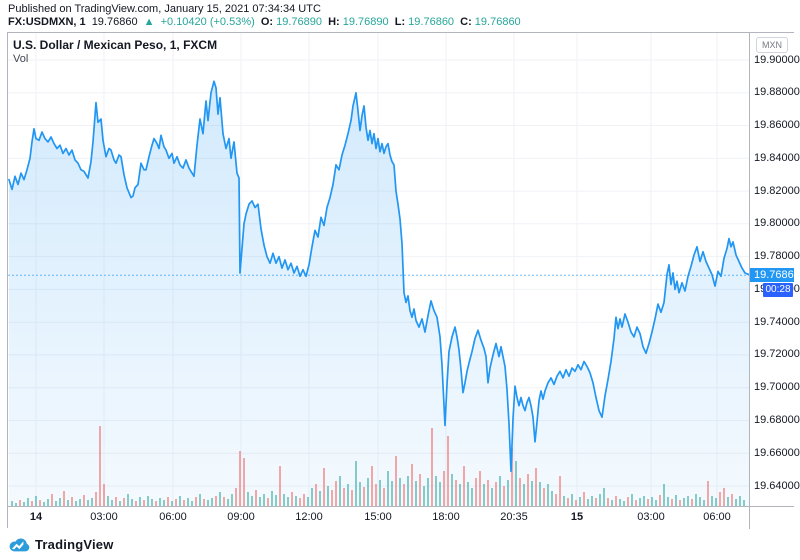 The height and width of the screenshot is (560, 800). Describe the element at coordinates (47, 22) in the screenshot. I see `symbol-name: FX:USDMXN, 1` at that location.